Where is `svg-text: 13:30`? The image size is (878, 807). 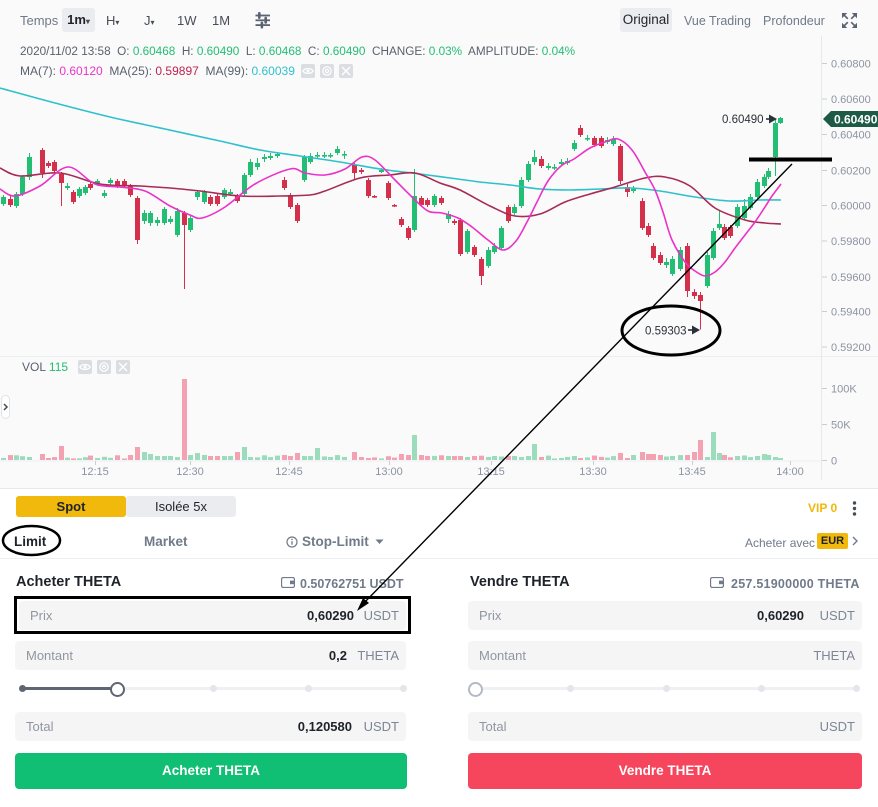
svg-text: 13:30 is located at coordinates (593, 472).